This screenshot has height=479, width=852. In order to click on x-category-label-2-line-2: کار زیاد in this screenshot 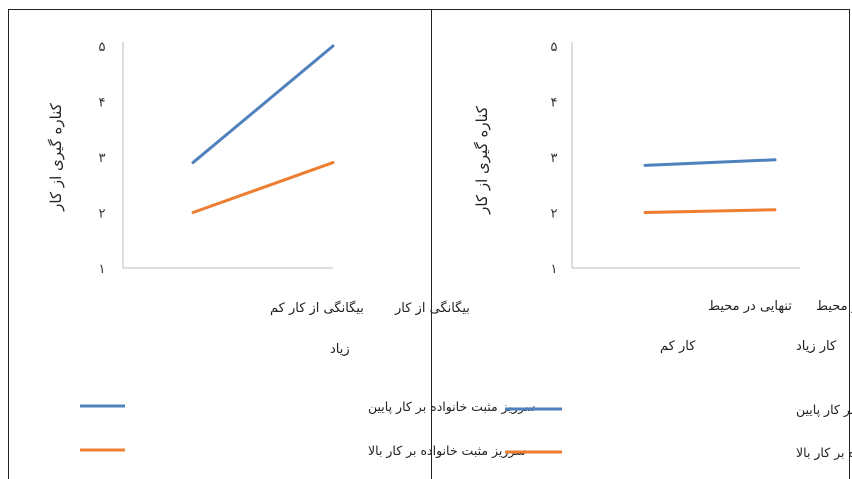, I will do `click(816, 346)`.